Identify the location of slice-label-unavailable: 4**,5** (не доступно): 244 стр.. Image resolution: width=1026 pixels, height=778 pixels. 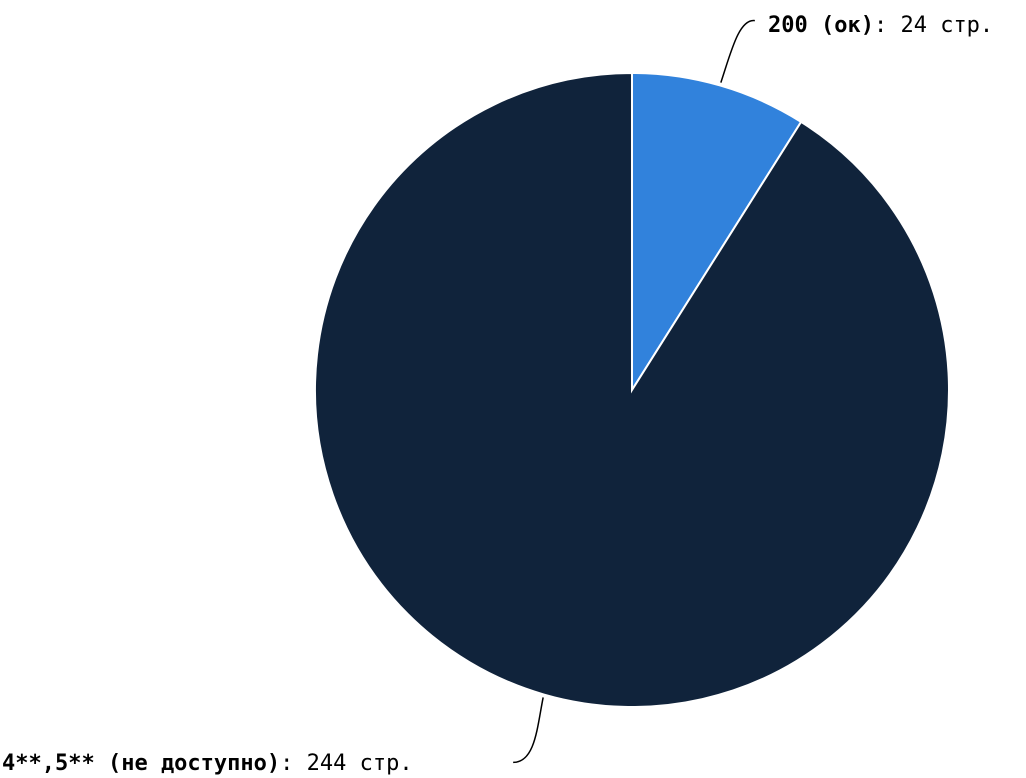
(207, 763).